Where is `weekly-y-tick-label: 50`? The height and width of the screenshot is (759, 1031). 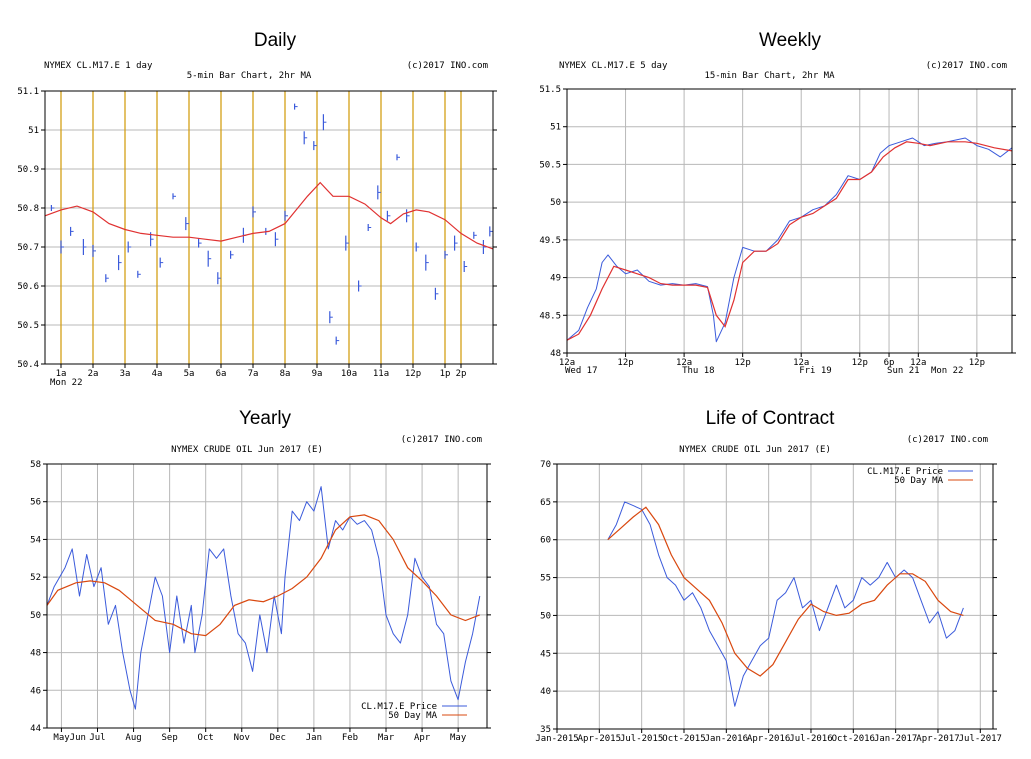 weekly-y-tick-label: 50 is located at coordinates (555, 203).